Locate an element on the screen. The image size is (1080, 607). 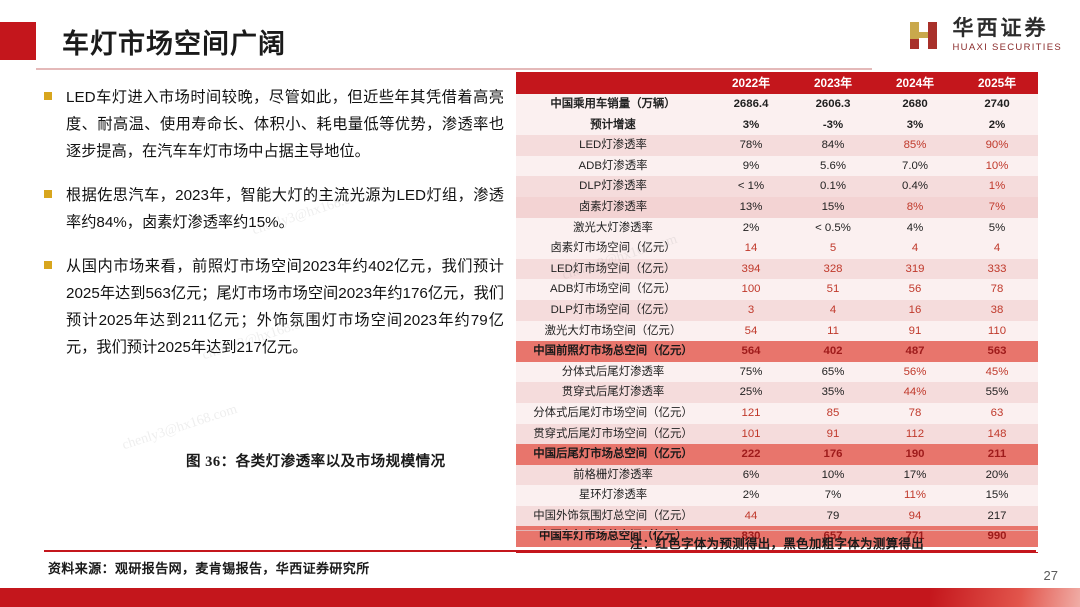
table-row: 前格栅灯渗透率 6% 10% 17% 20% is located at coordinates (777, 475).